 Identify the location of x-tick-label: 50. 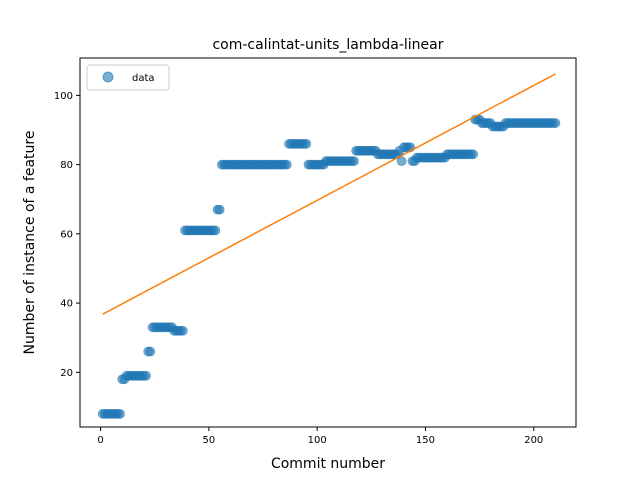
(209, 440).